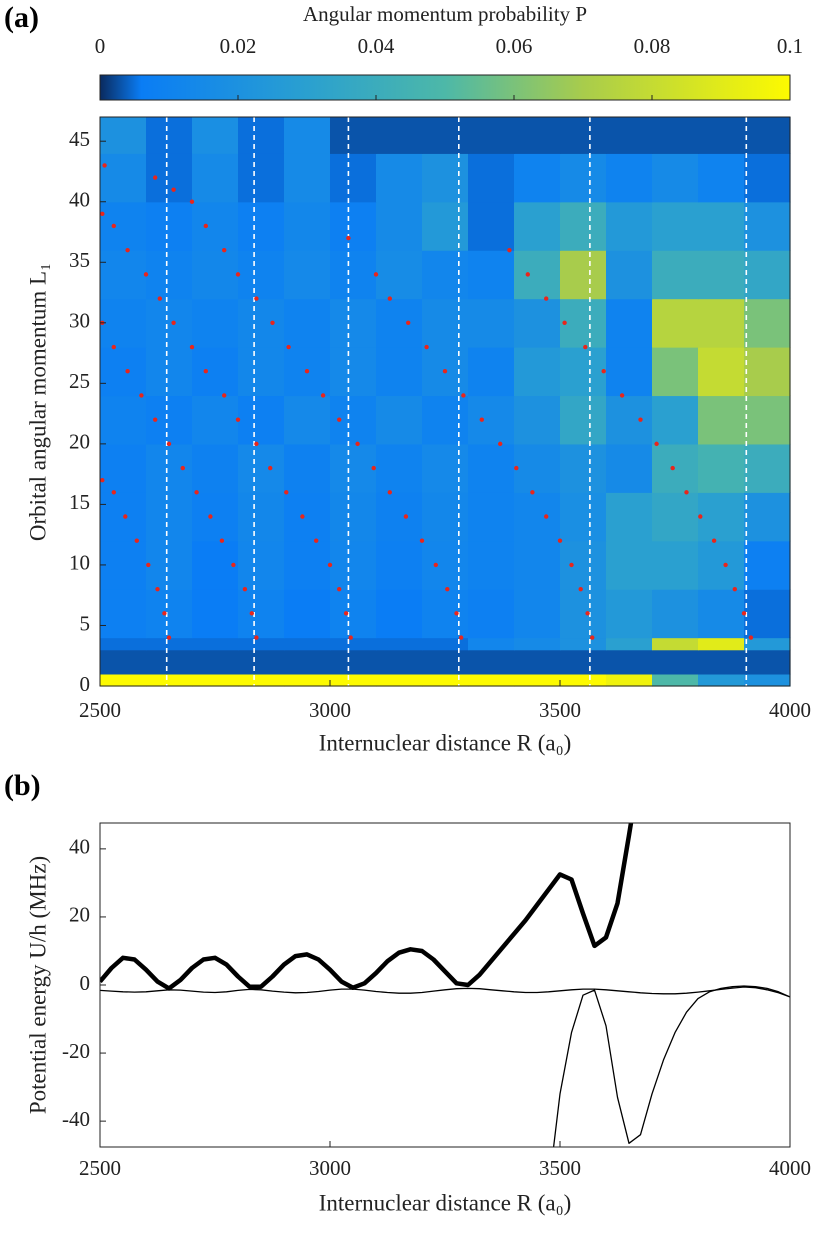 The image size is (830, 1247). What do you see at coordinates (100, 710) in the screenshot?
I see `x-tick-label: 2500` at bounding box center [100, 710].